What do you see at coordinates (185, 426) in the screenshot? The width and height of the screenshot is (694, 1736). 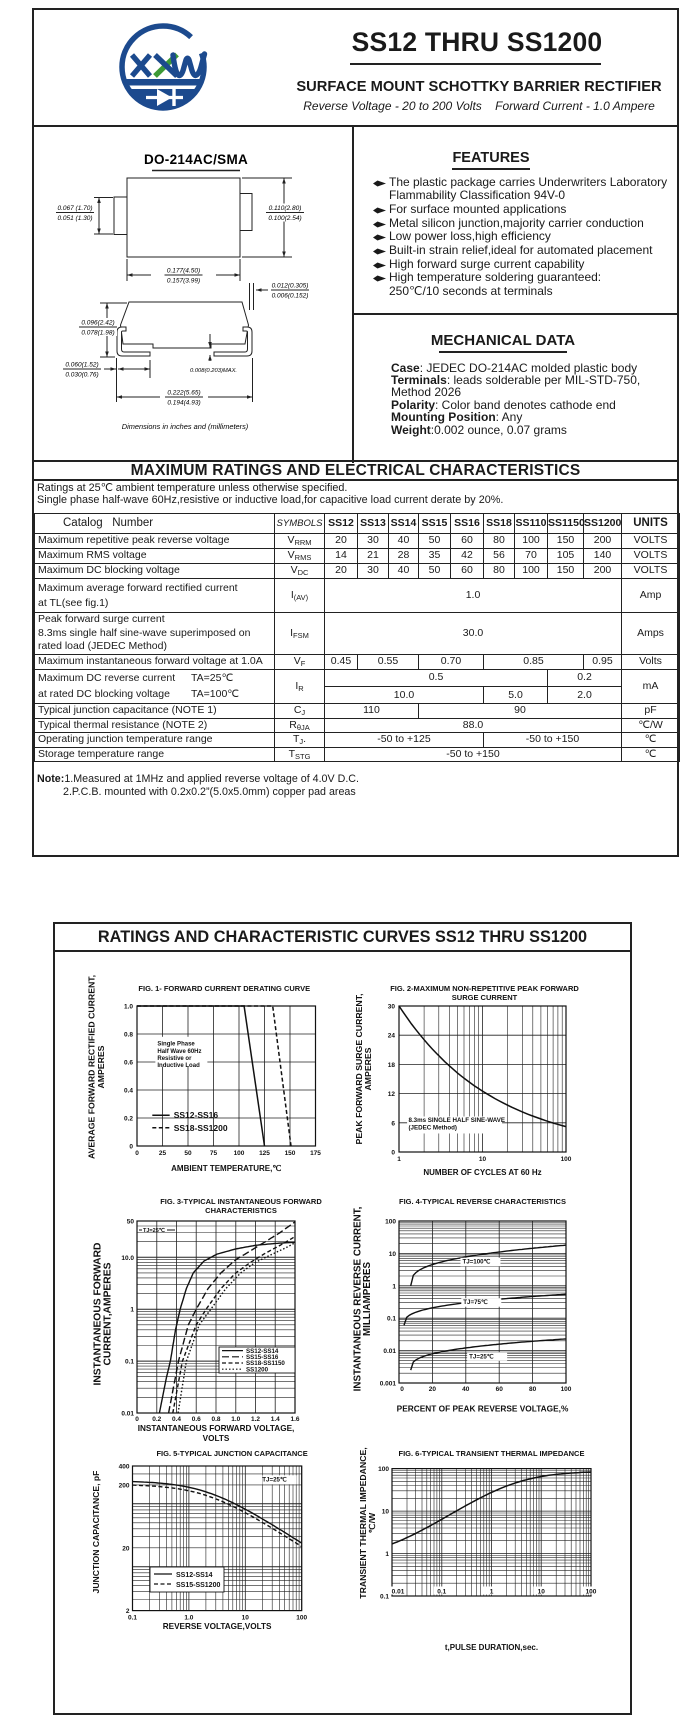 I see `svg-text:Dimensions in inches and (mill: Dimensions in inches and (millimeters)` at bounding box center [185, 426].